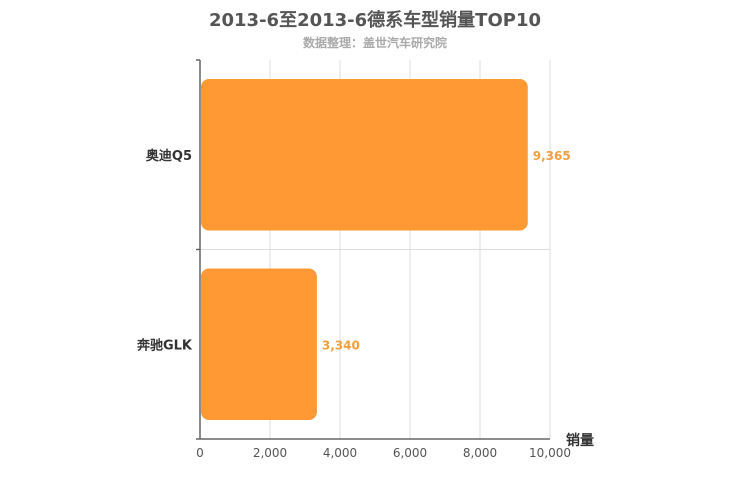 The image size is (750, 500). I want to click on x-tick-label: 0, so click(200, 453).